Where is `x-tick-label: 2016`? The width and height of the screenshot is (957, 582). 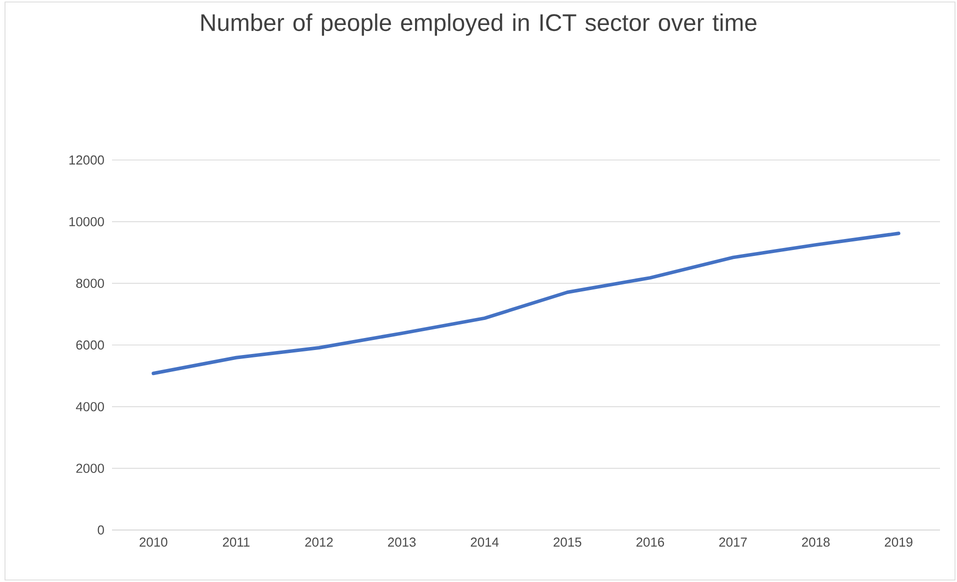 x-tick-label: 2016 is located at coordinates (650, 542).